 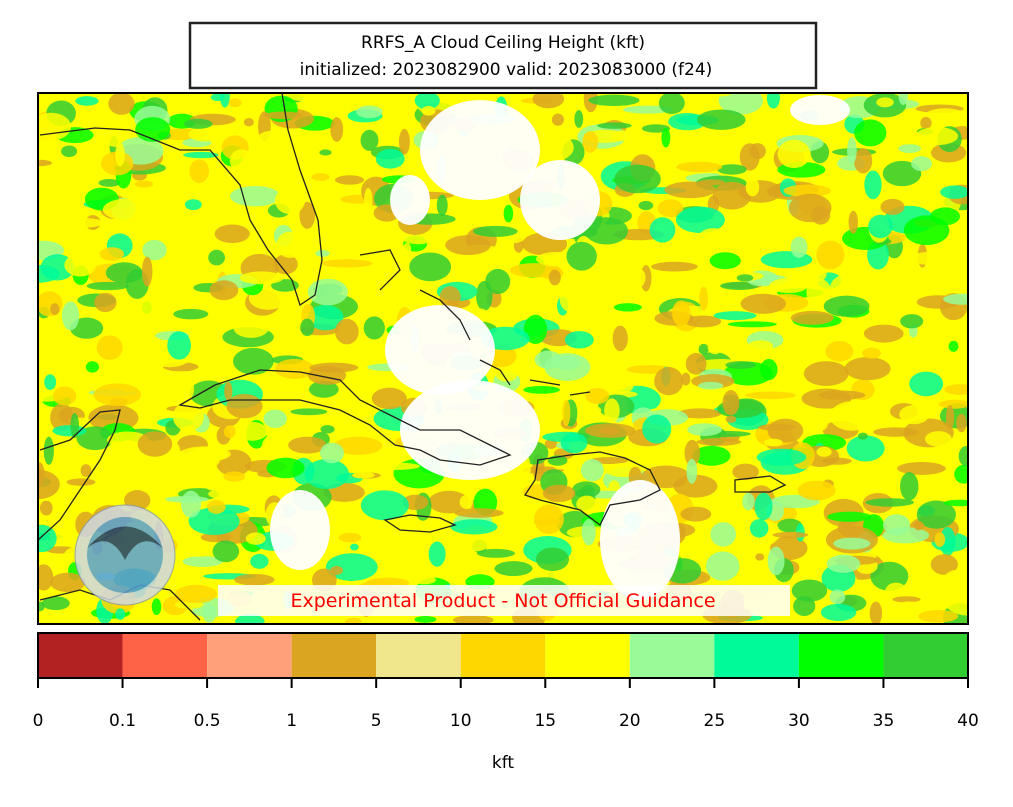 I want to click on colorbar-tick-label: 30, so click(x=799, y=721).